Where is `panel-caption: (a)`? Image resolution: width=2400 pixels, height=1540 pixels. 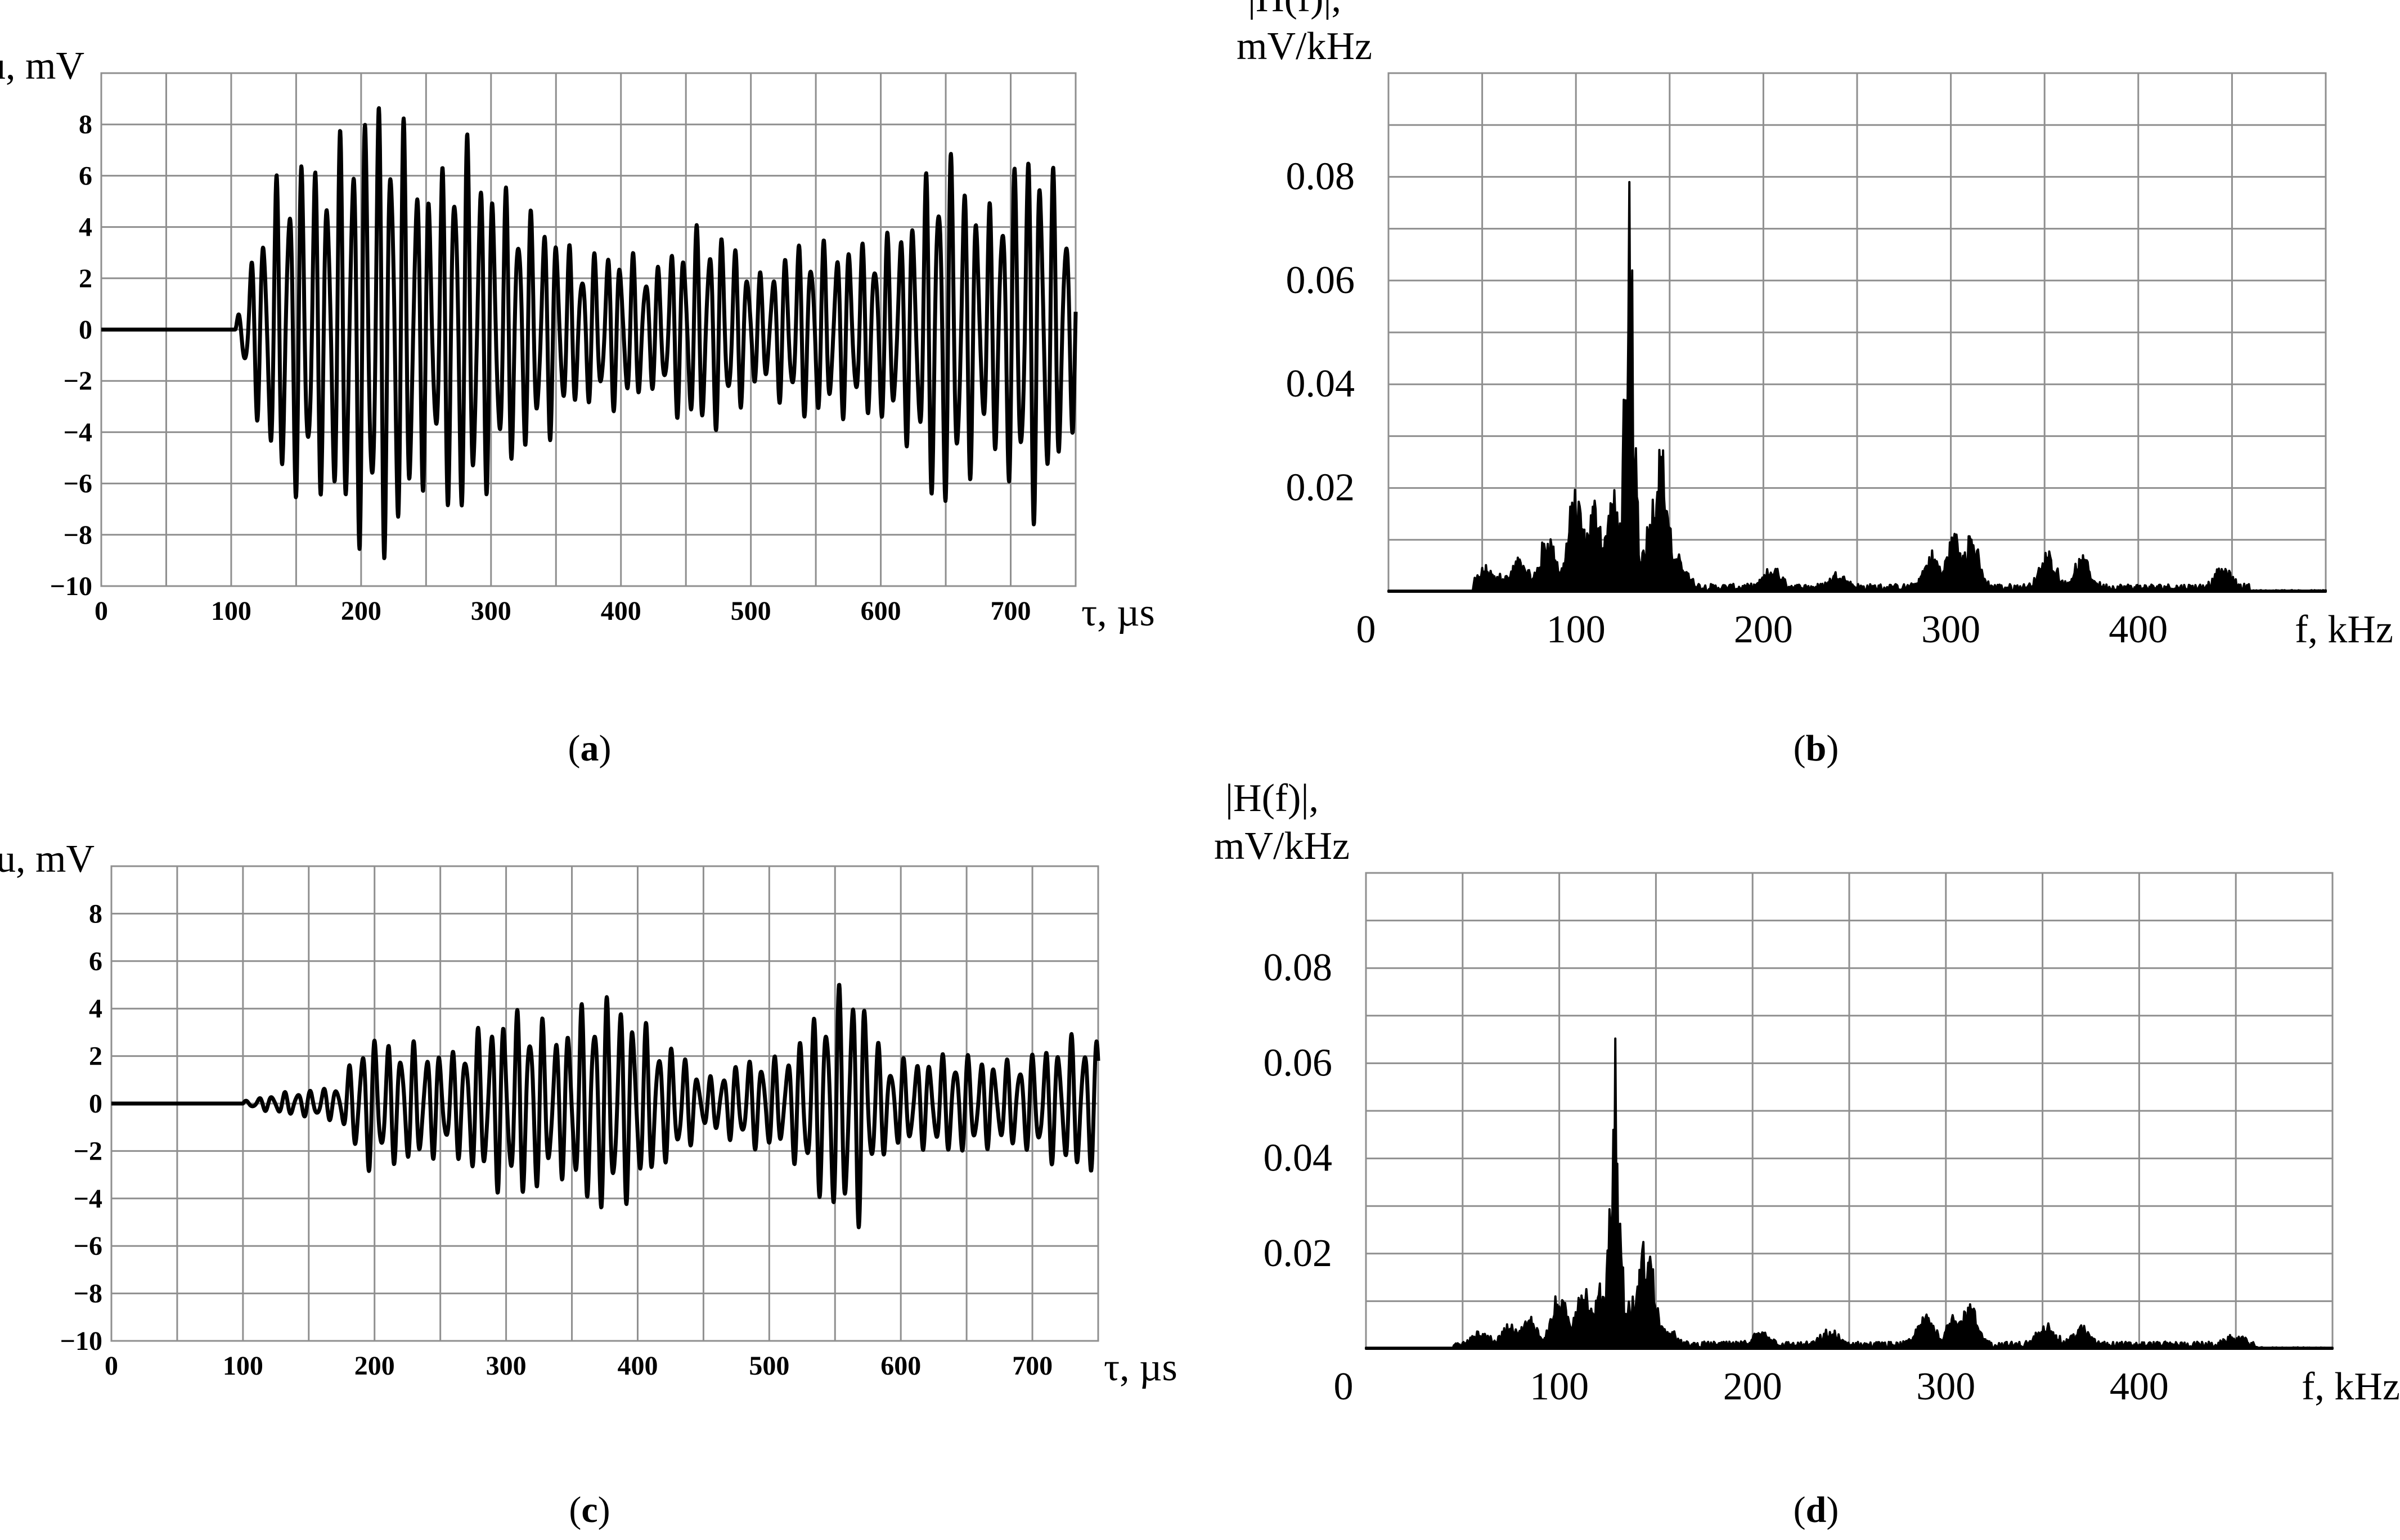 panel-caption: (a) is located at coordinates (590, 749).